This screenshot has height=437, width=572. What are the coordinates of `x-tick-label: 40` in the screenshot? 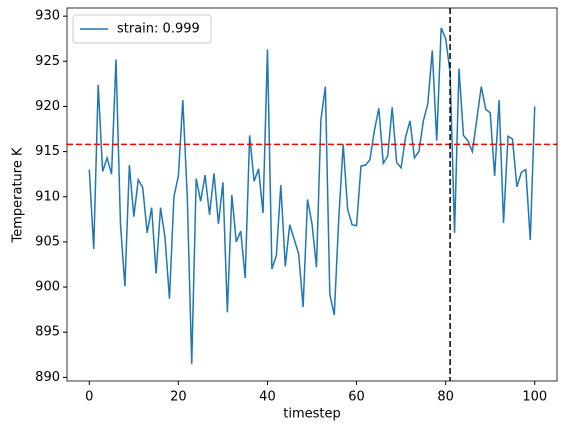 It's located at (267, 397).